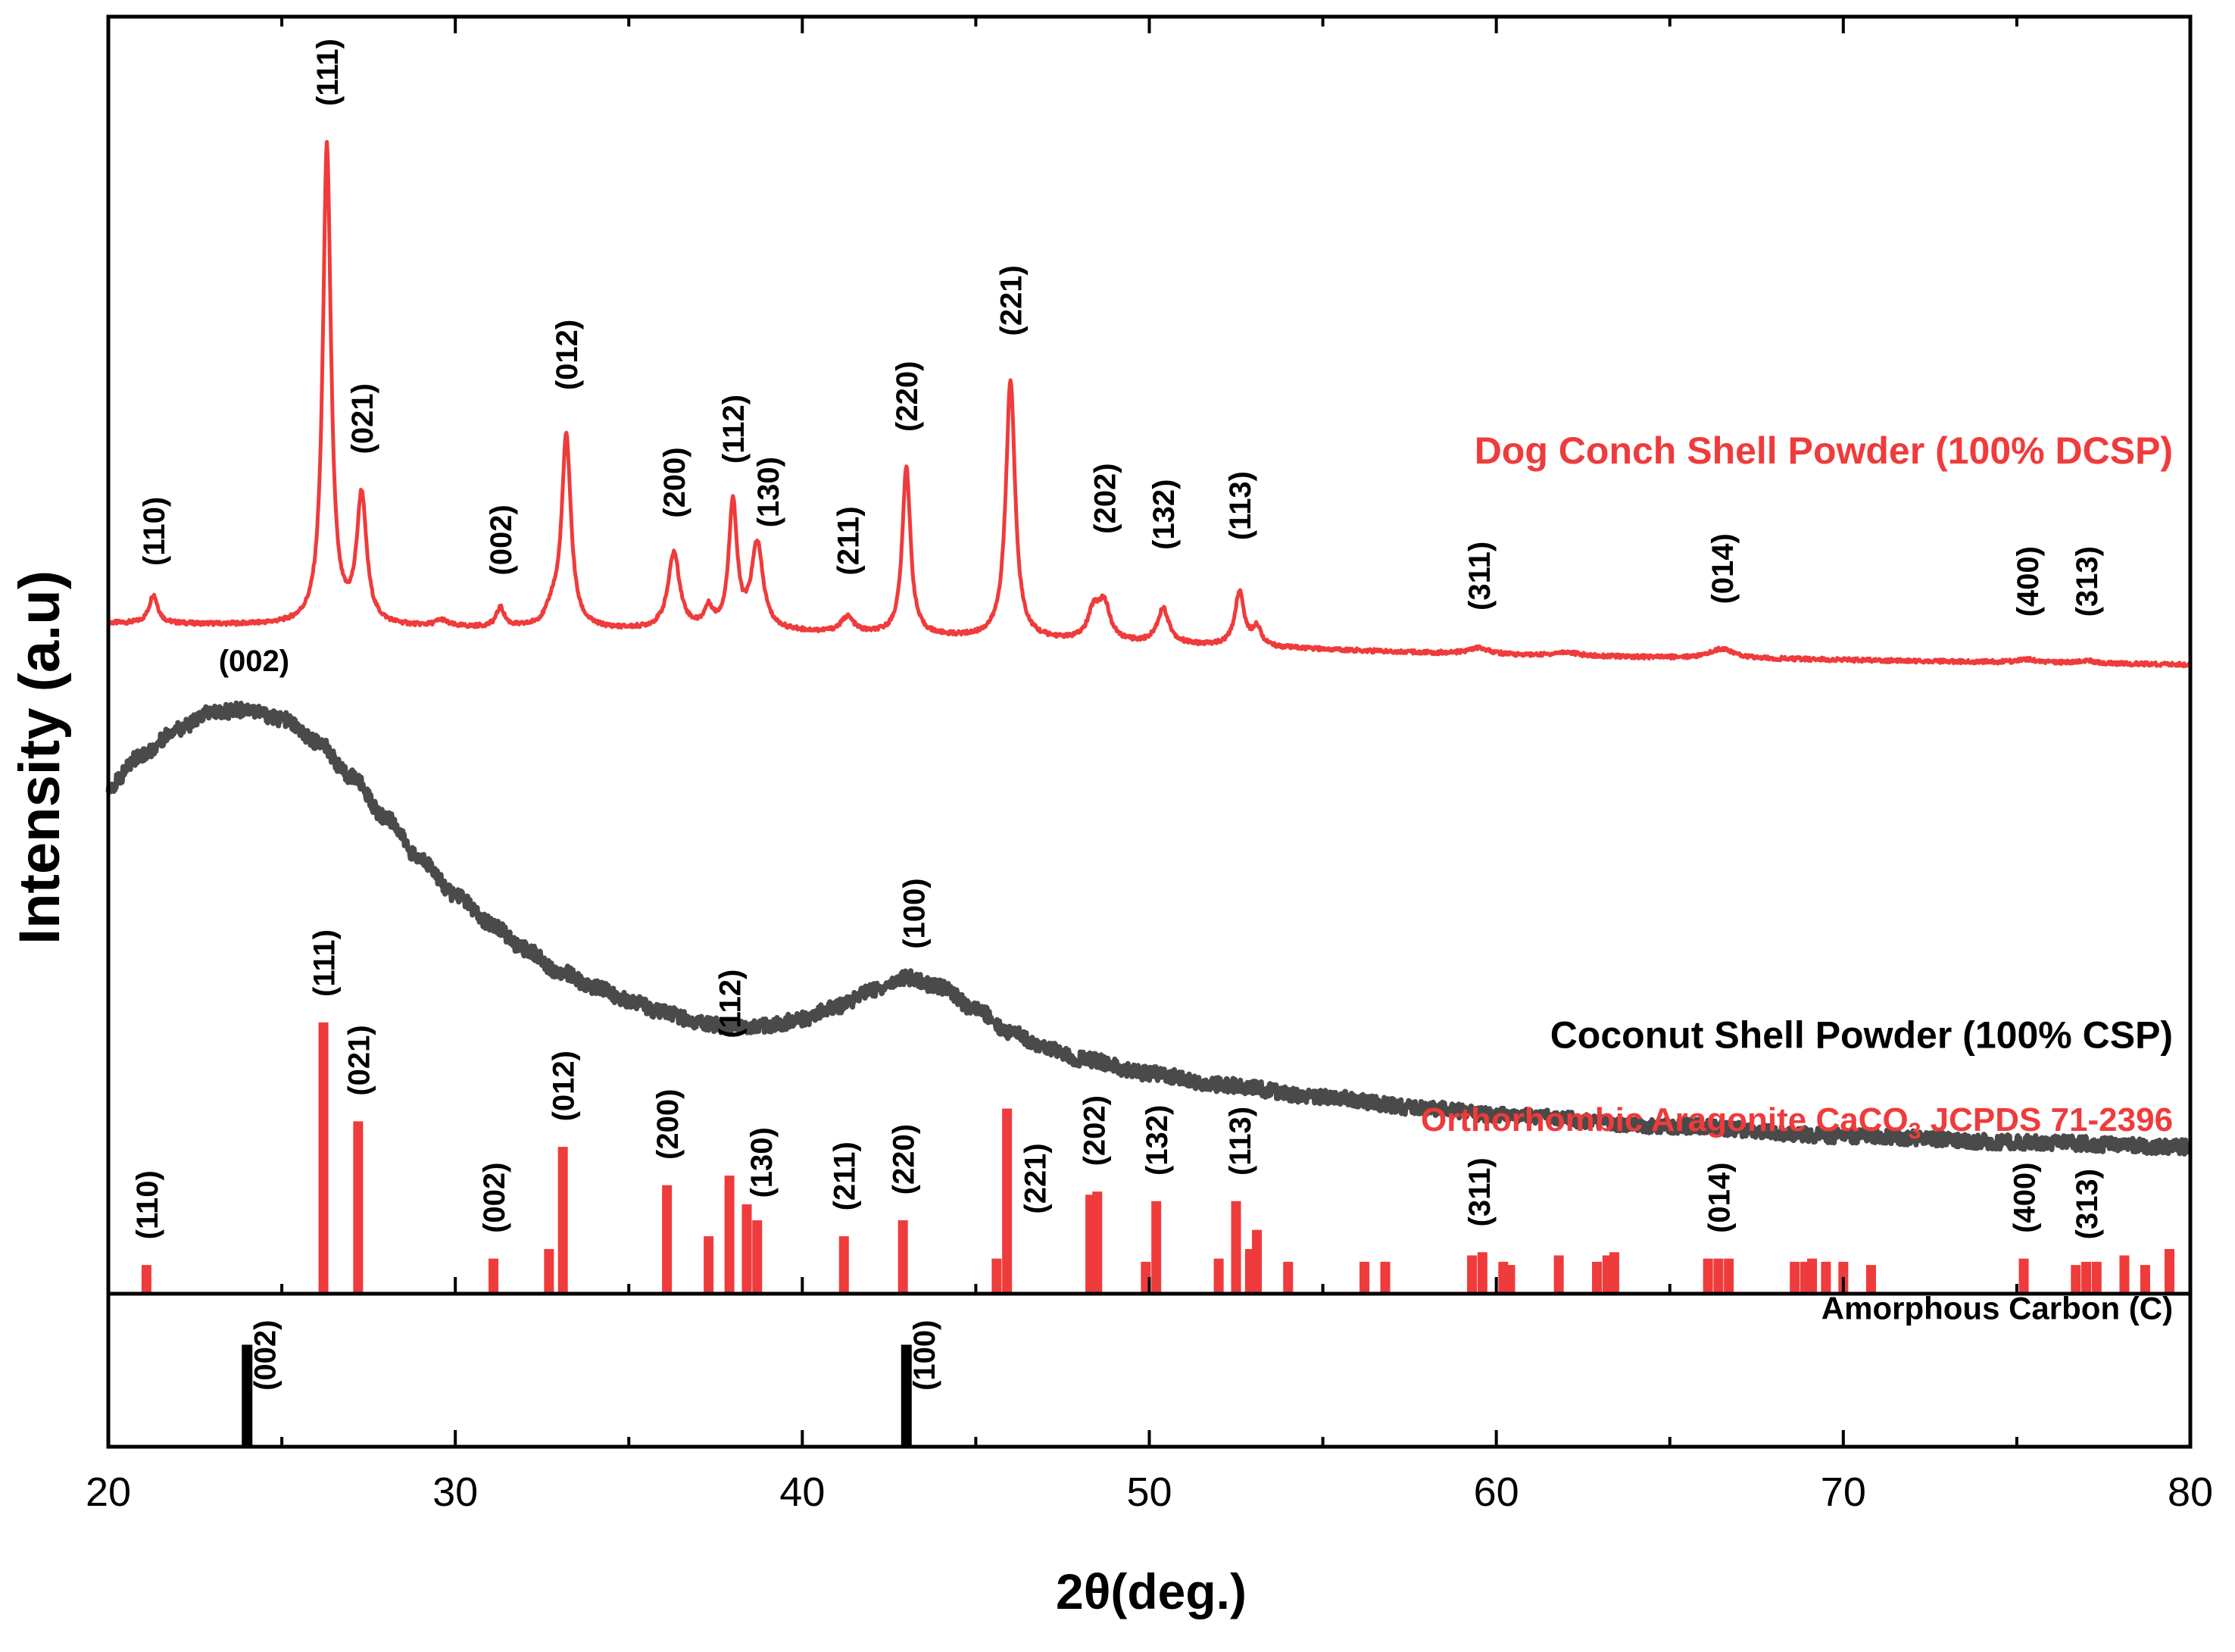 The height and width of the screenshot is (1652, 2235). I want to click on aragonite-label-main: Orthorhombic Aragonite CaCO, so click(1665, 1119).